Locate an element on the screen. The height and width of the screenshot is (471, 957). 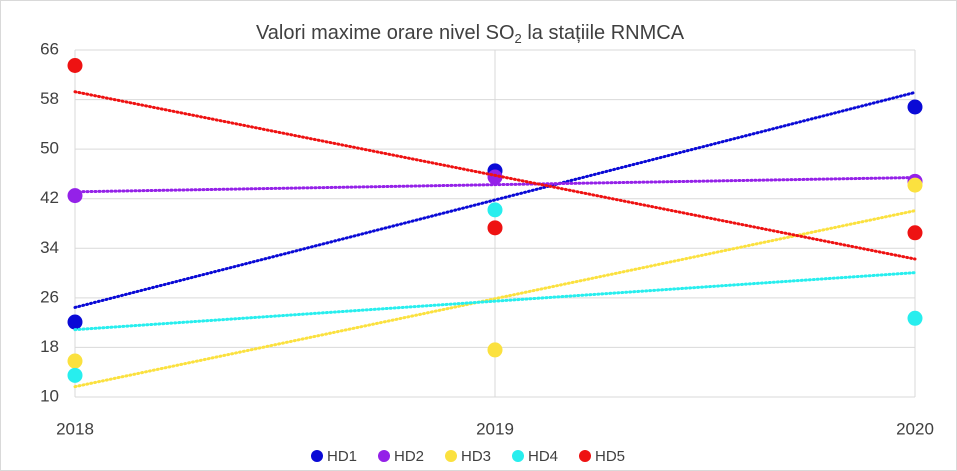
y-tick-label: 18 is located at coordinates (49, 346).